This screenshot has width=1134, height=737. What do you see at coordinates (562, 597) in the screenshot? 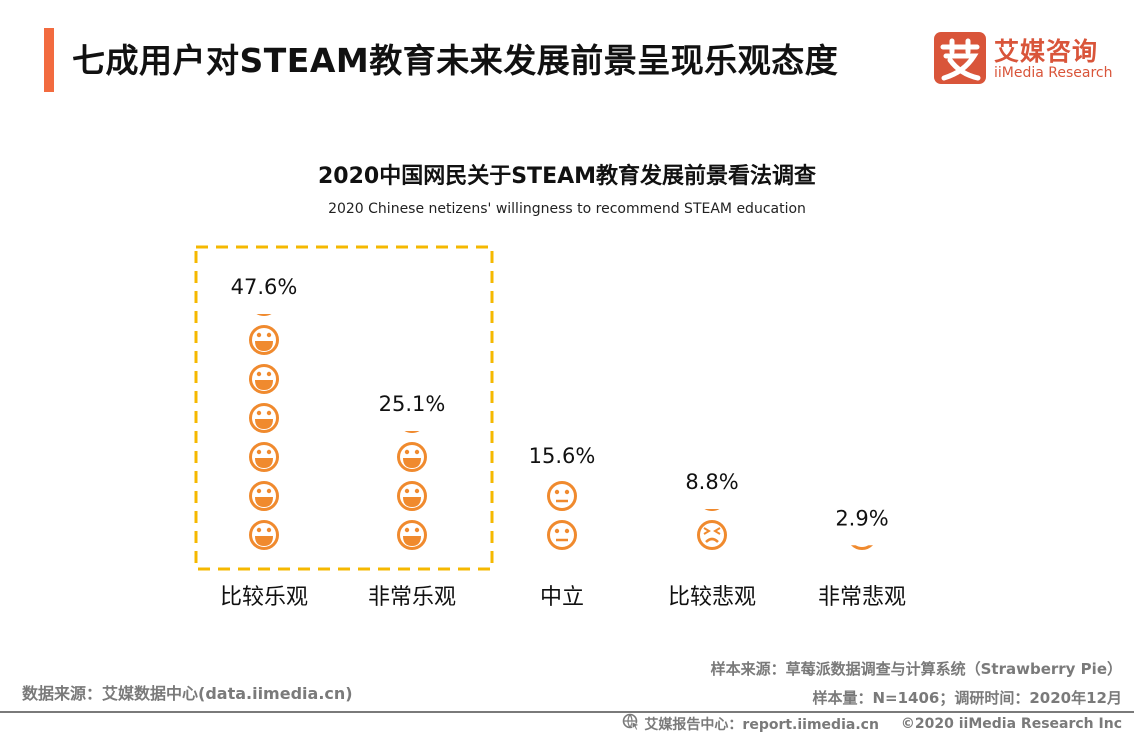
I see `category-label: 中立` at bounding box center [562, 597].